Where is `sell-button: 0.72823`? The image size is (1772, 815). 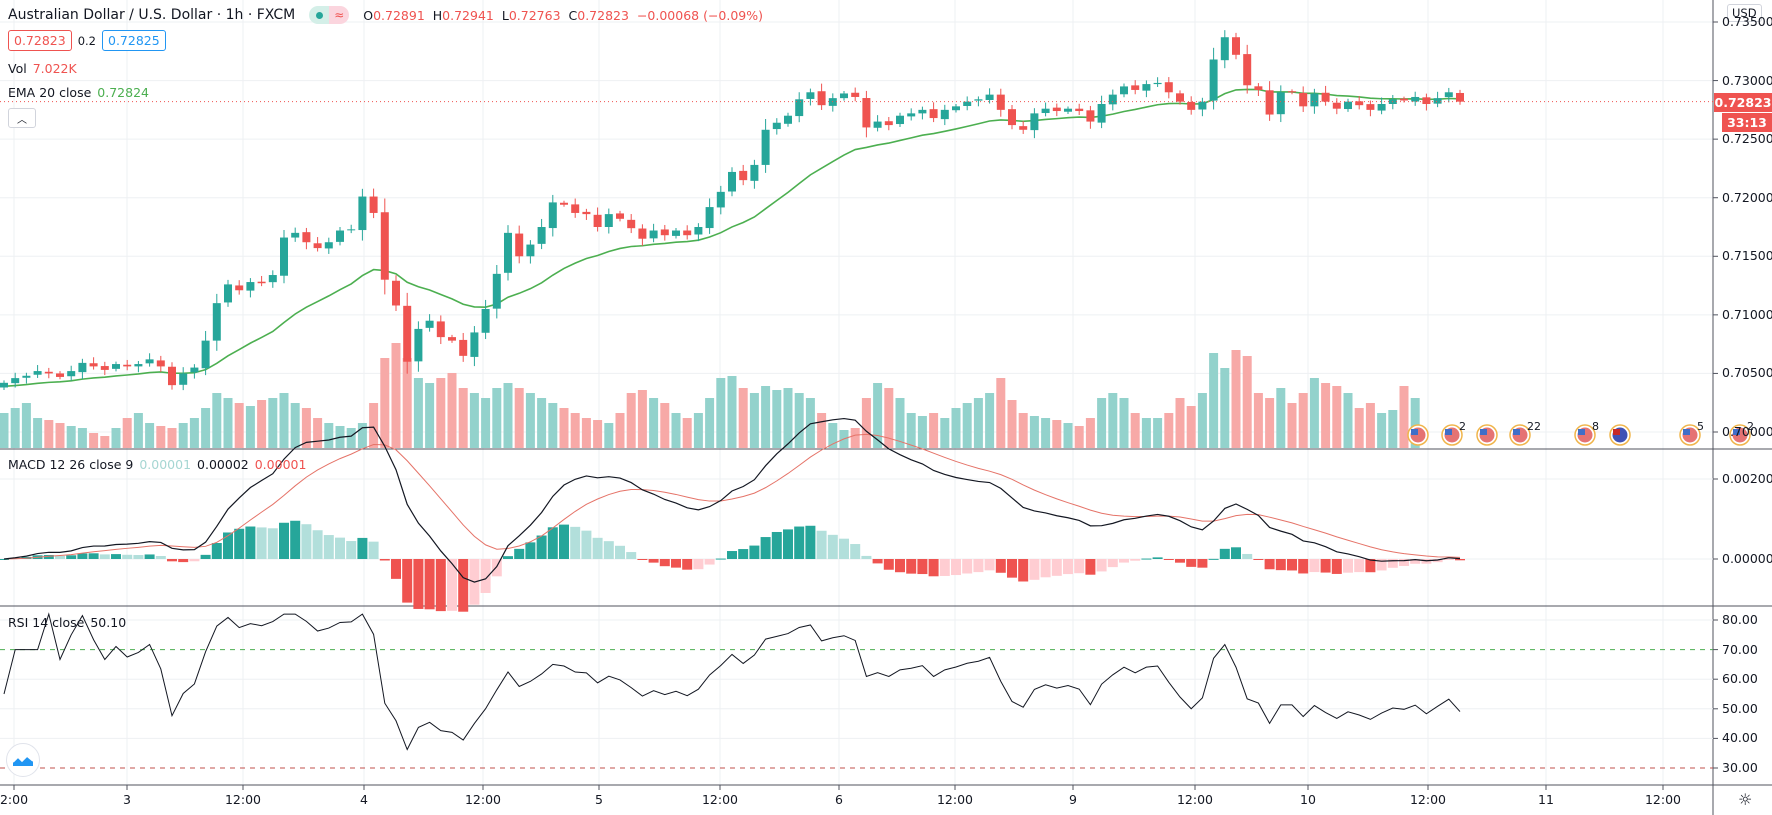
sell-button: 0.72823 is located at coordinates (40, 40).